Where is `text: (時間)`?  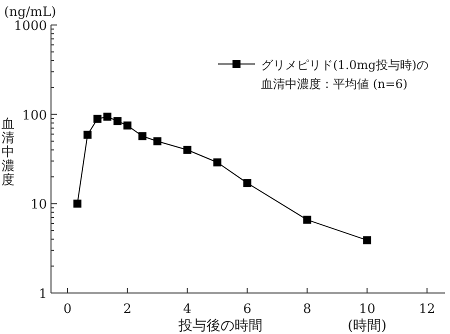 text: (時間) is located at coordinates (367, 326).